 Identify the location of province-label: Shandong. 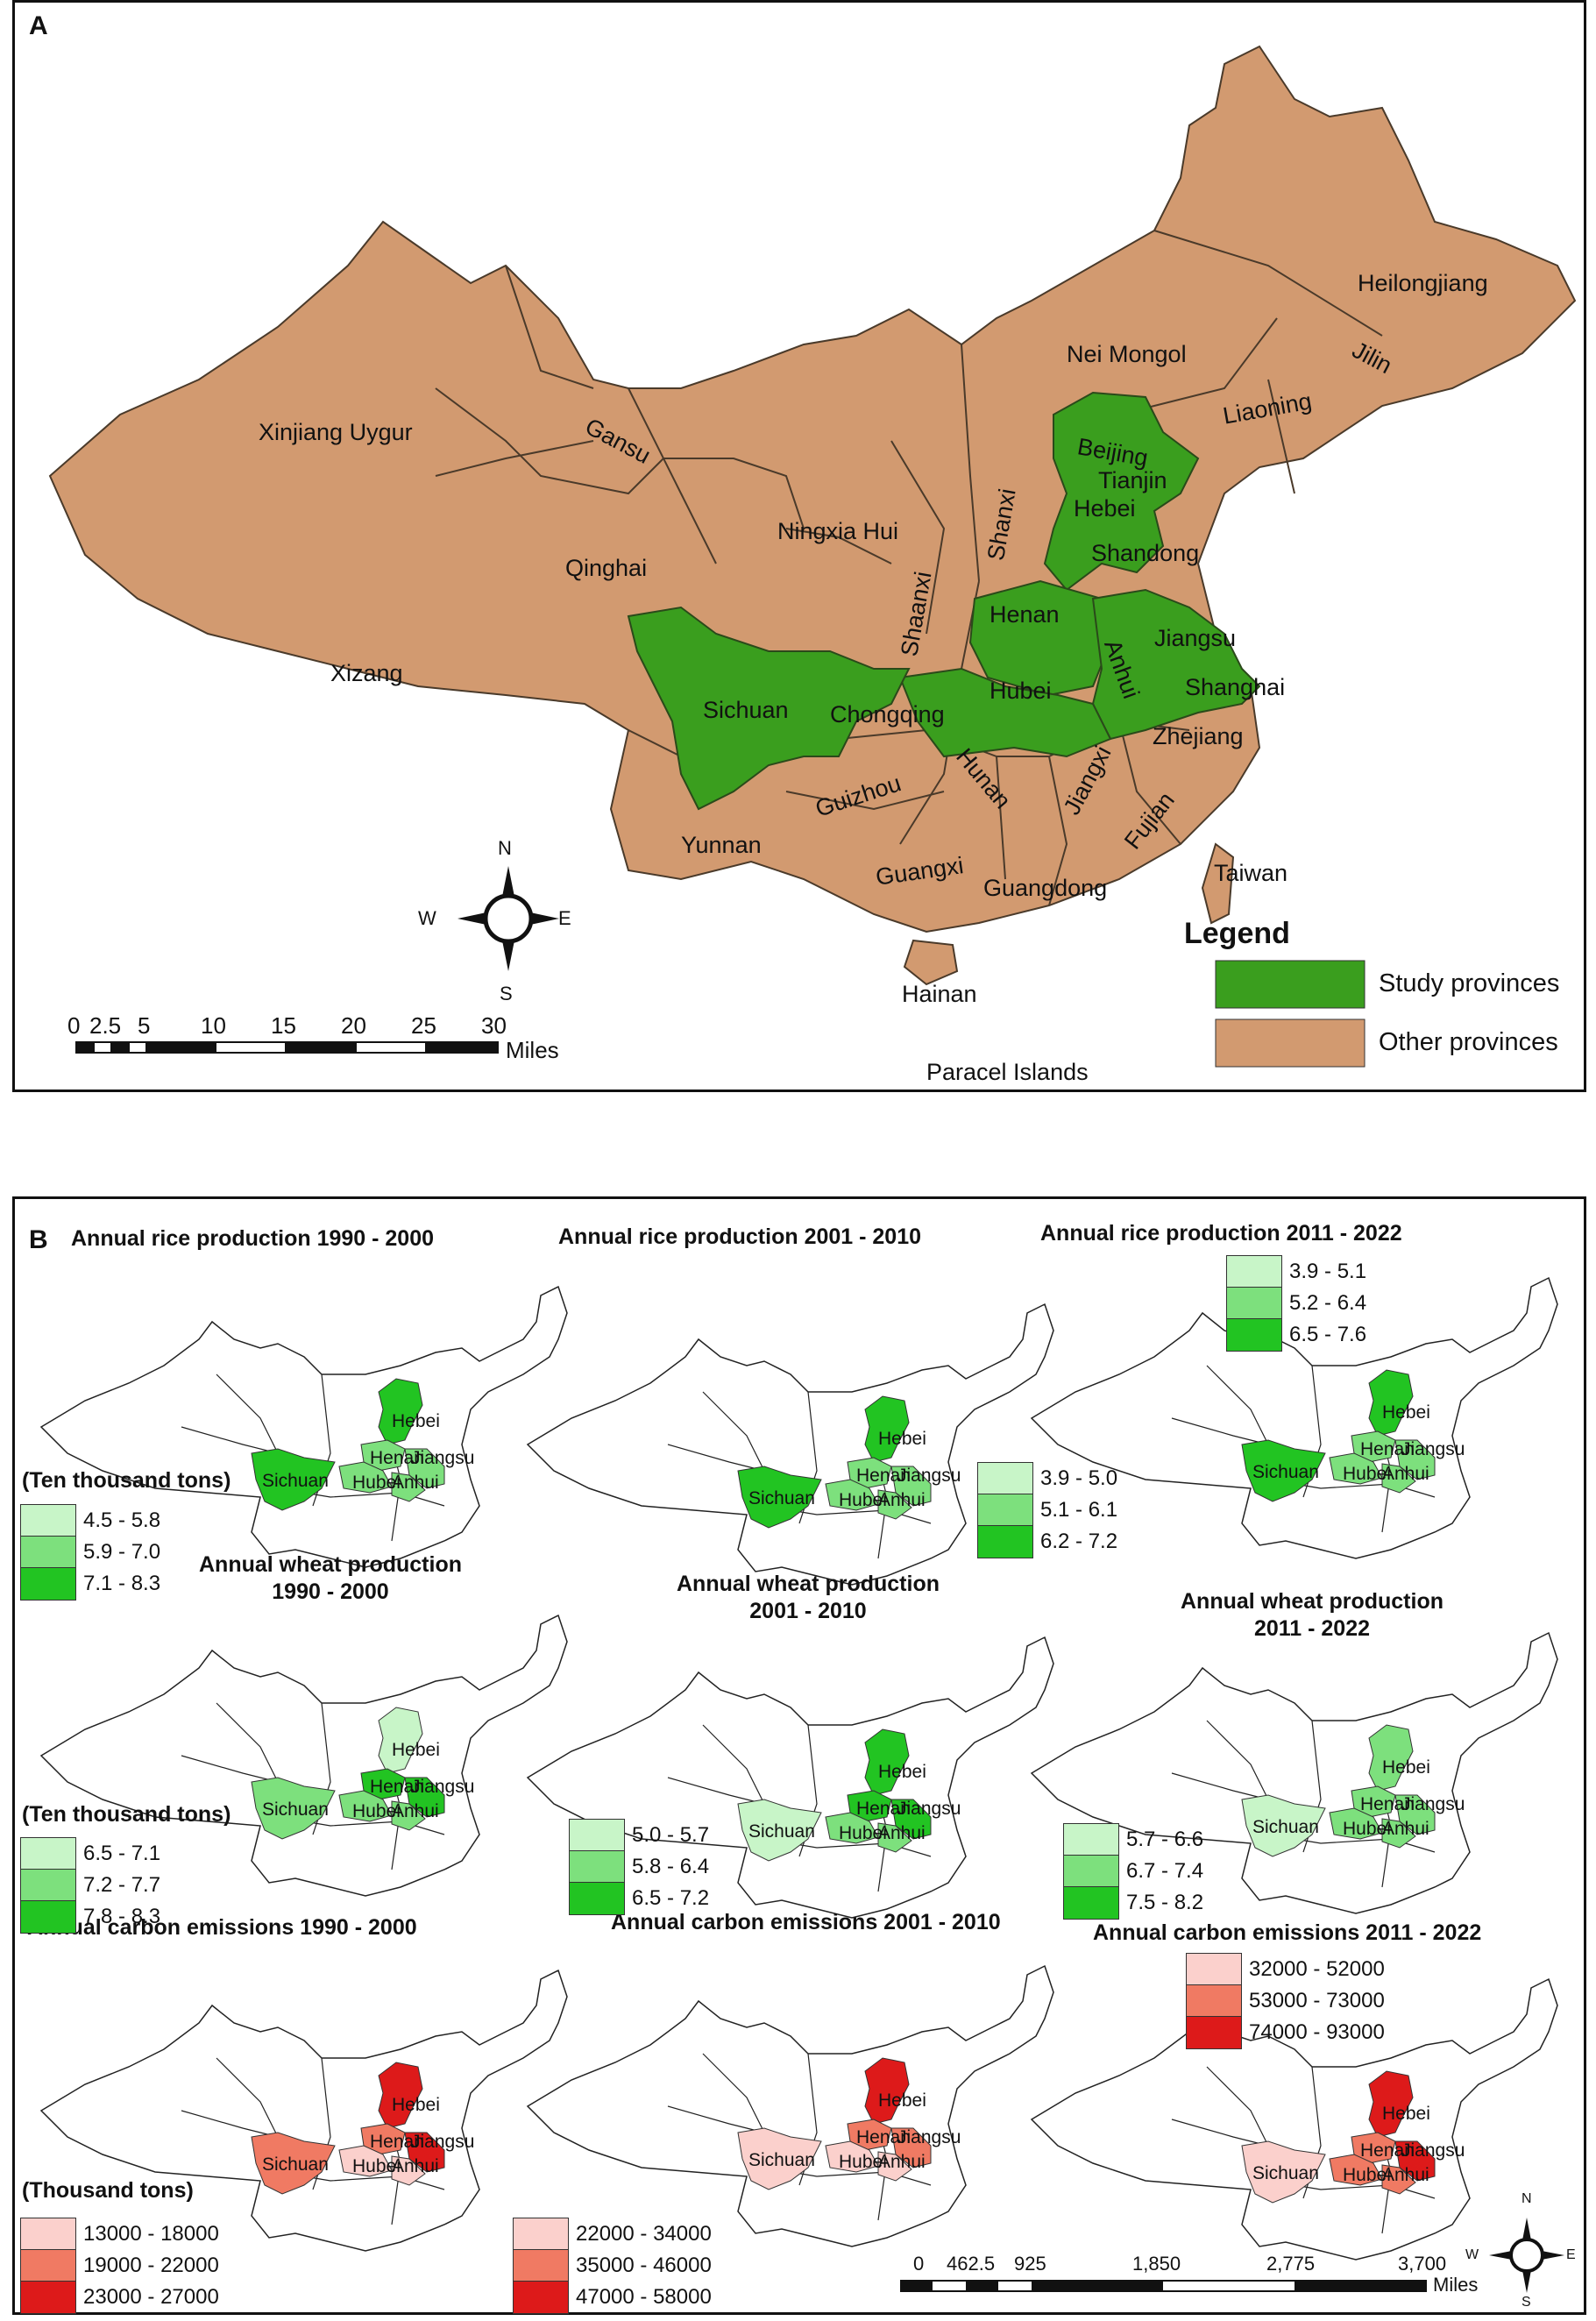
(1145, 553).